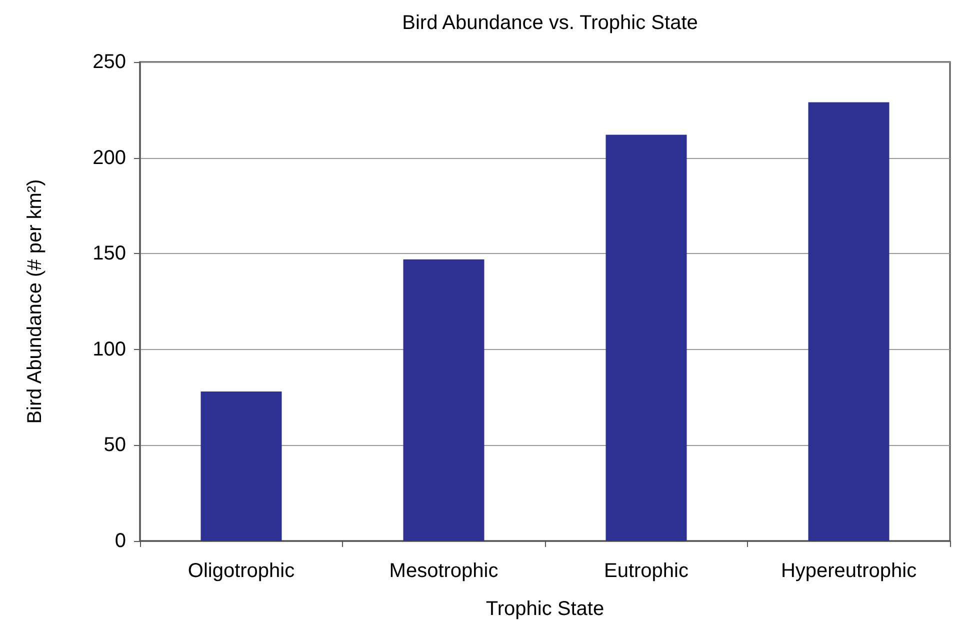  What do you see at coordinates (120, 541) in the screenshot?
I see `y-tick-label: 0` at bounding box center [120, 541].